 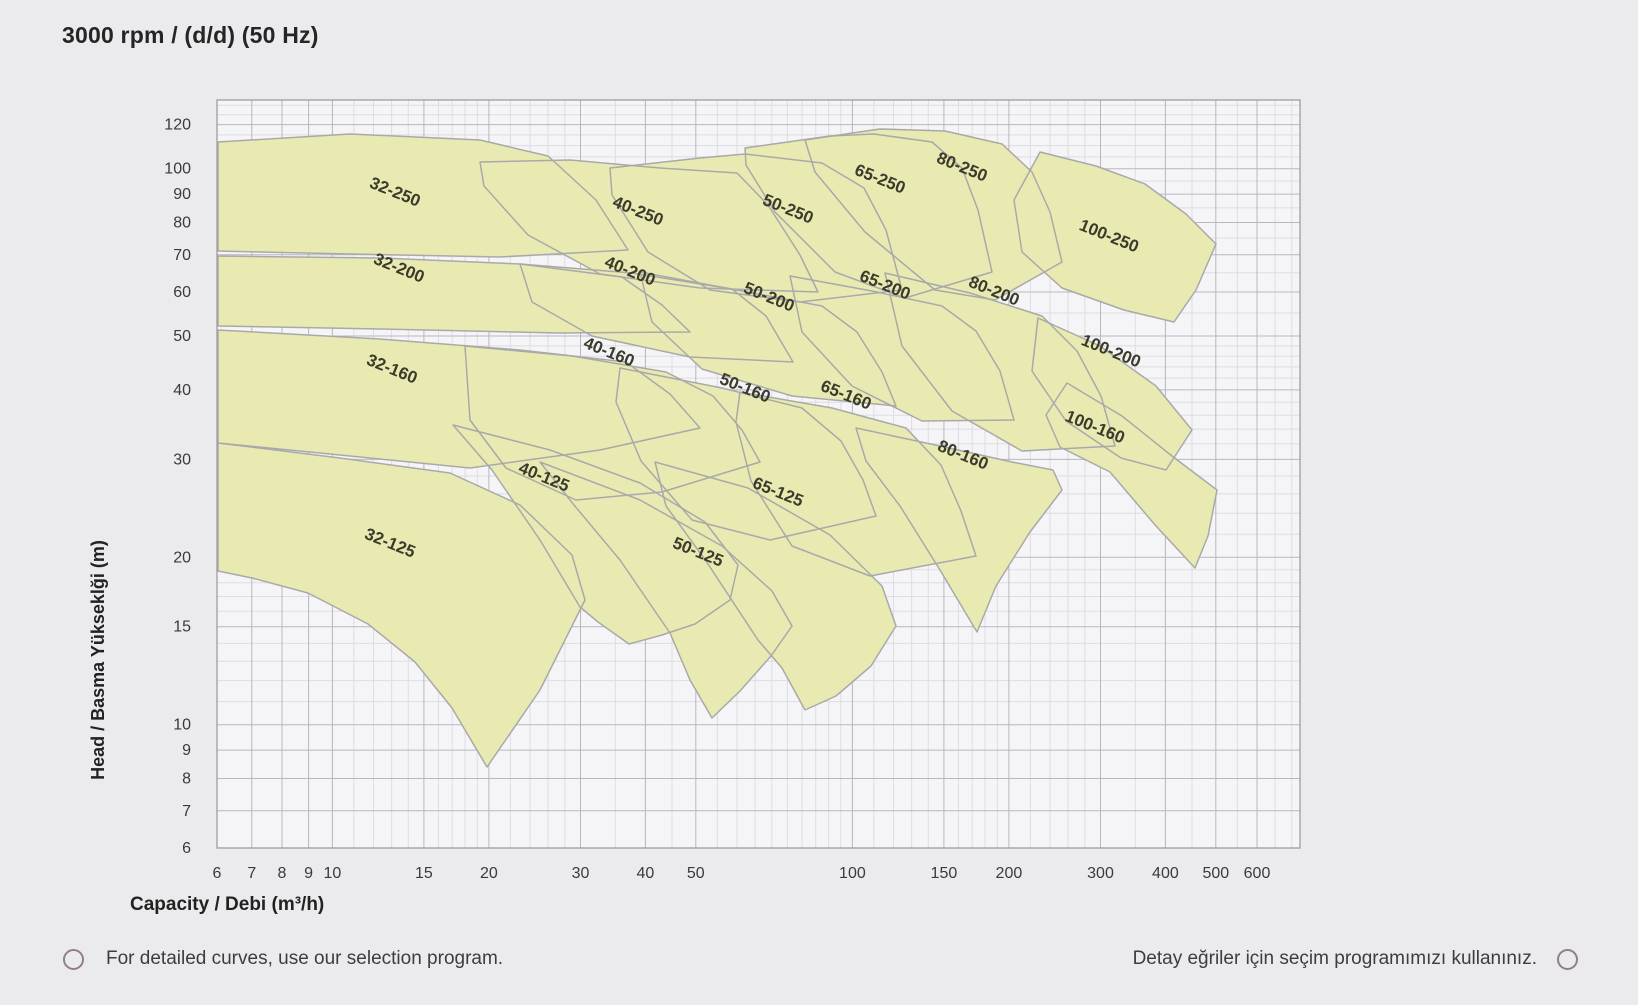 I want to click on y-tick-label: 90, so click(x=182, y=194).